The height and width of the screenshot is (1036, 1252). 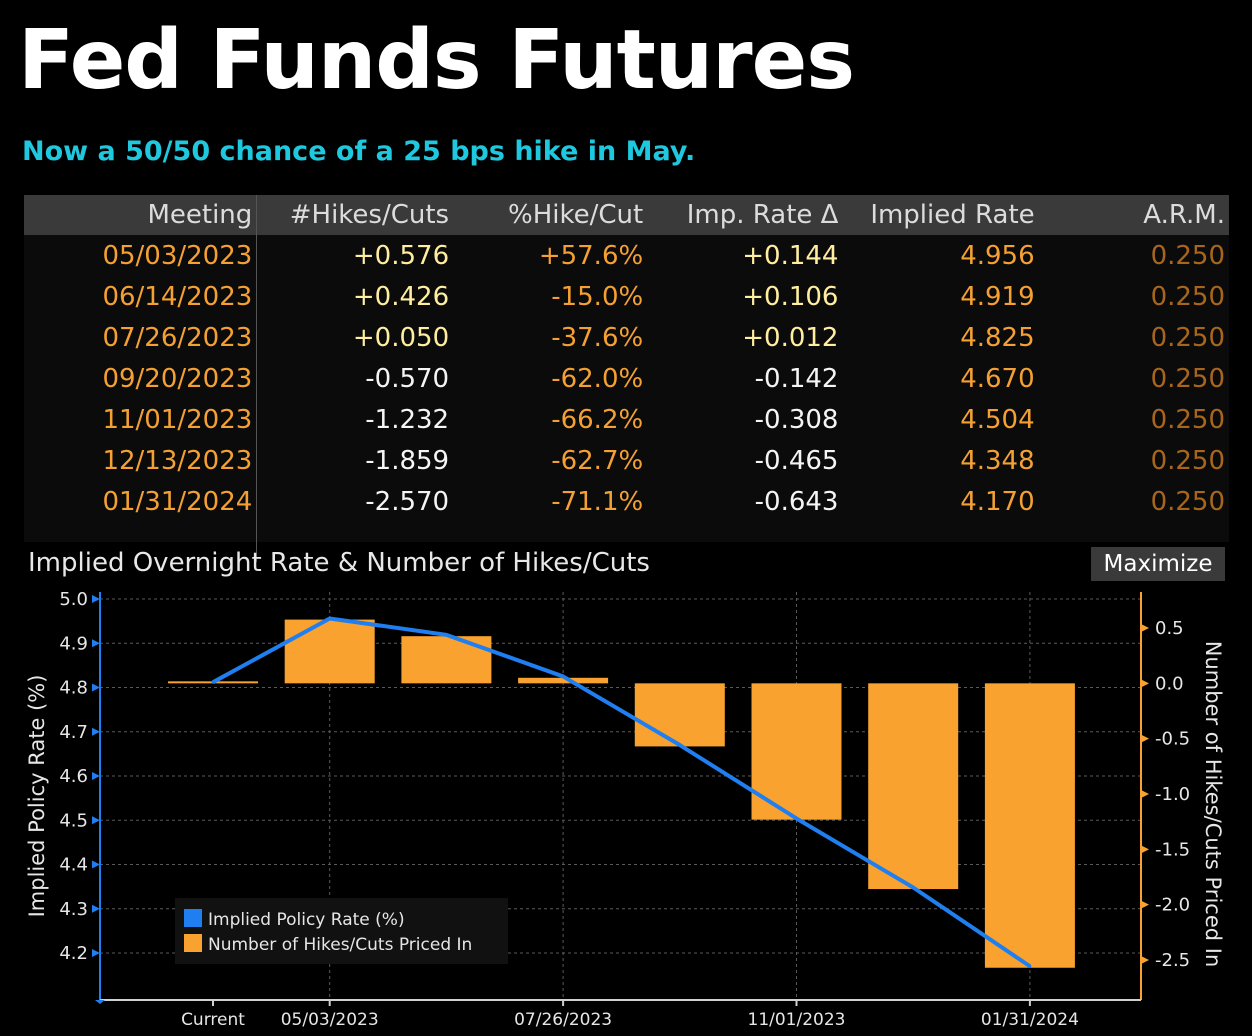 I want to click on right-tick-label: -2.5, so click(x=1172, y=960).